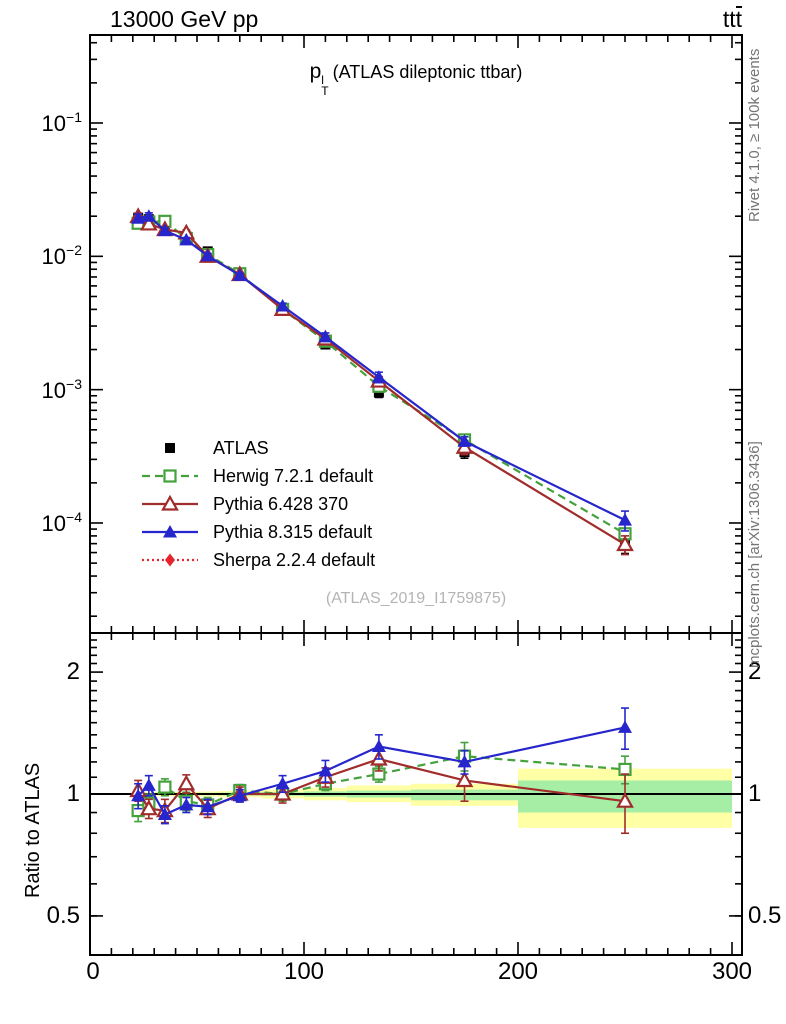 The height and width of the screenshot is (1024, 786). What do you see at coordinates (304, 971) in the screenshot?
I see `x-tick-100: 100` at bounding box center [304, 971].